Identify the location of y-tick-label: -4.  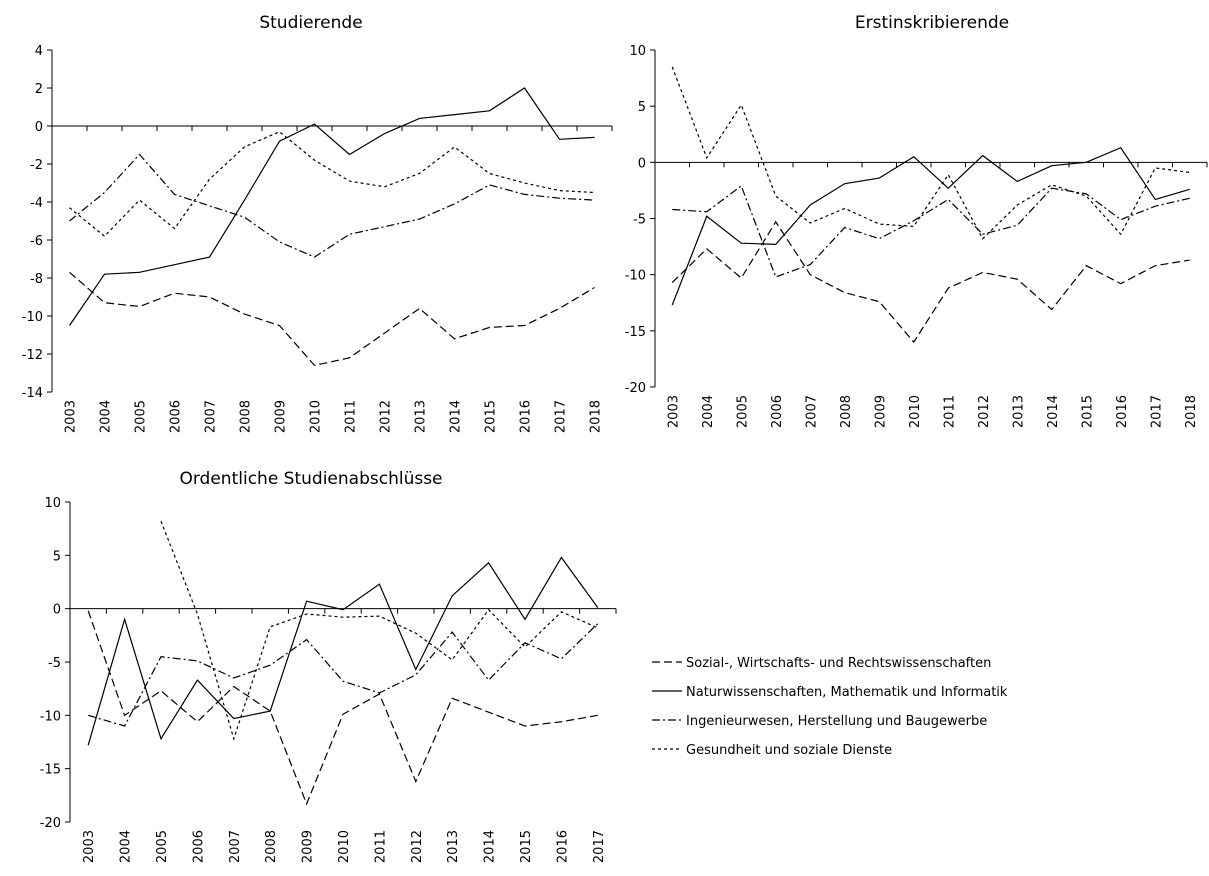
(36, 203).